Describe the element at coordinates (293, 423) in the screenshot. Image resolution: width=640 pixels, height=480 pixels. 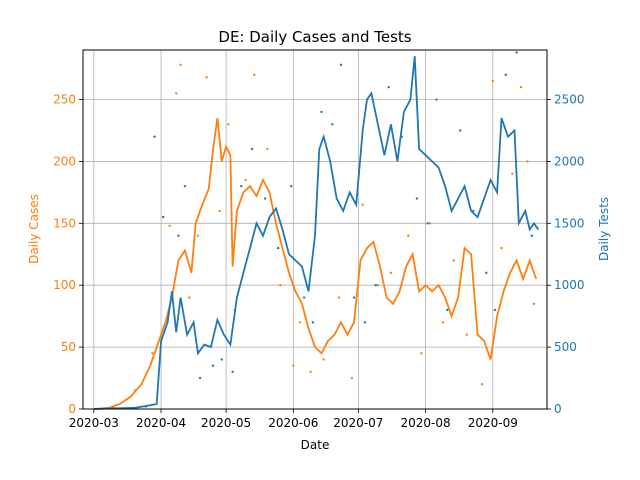
I see `x-tick-label: 2020-06` at that location.